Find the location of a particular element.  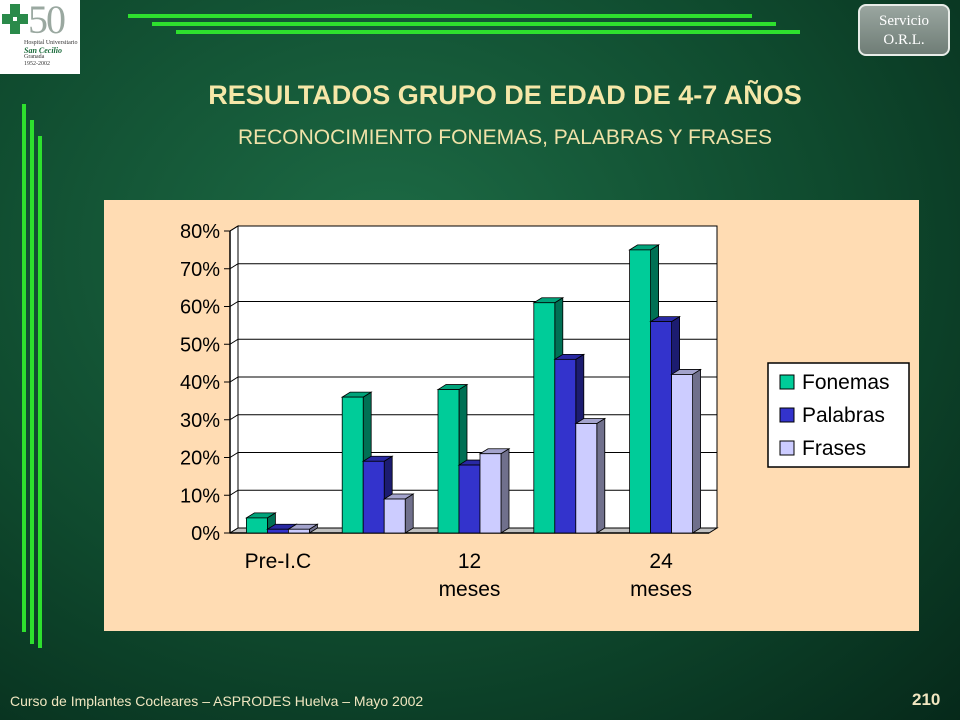

page-number: 210 is located at coordinates (926, 699).